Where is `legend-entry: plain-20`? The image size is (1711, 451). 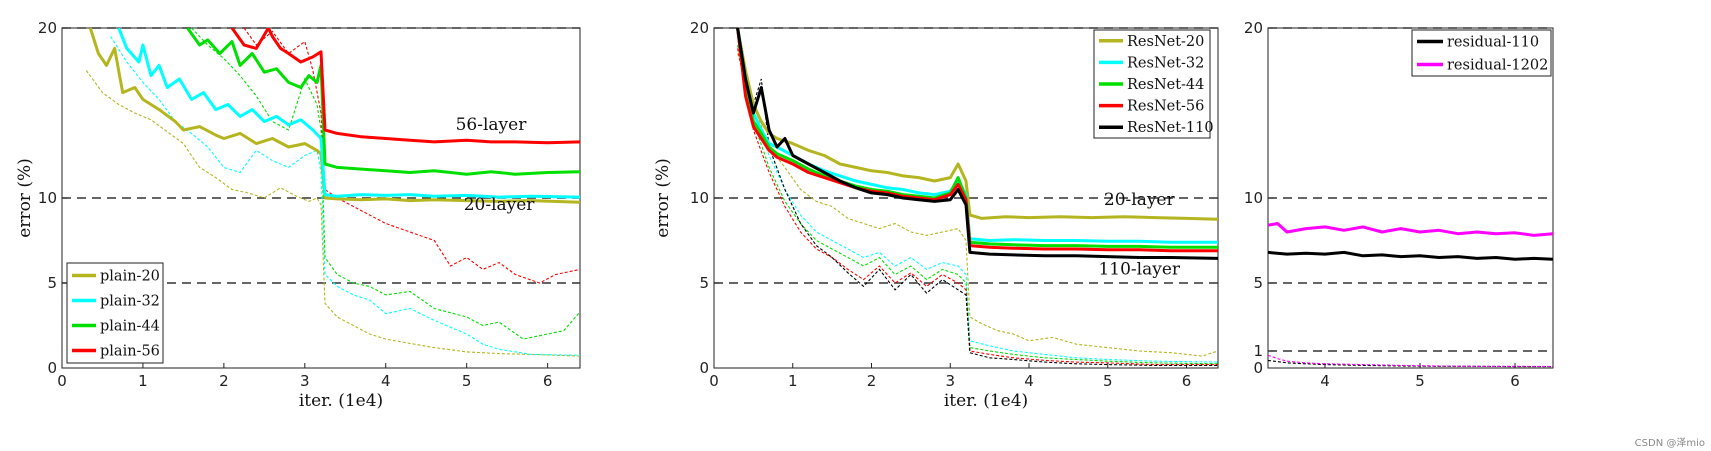 legend-entry: plain-20 is located at coordinates (130, 277).